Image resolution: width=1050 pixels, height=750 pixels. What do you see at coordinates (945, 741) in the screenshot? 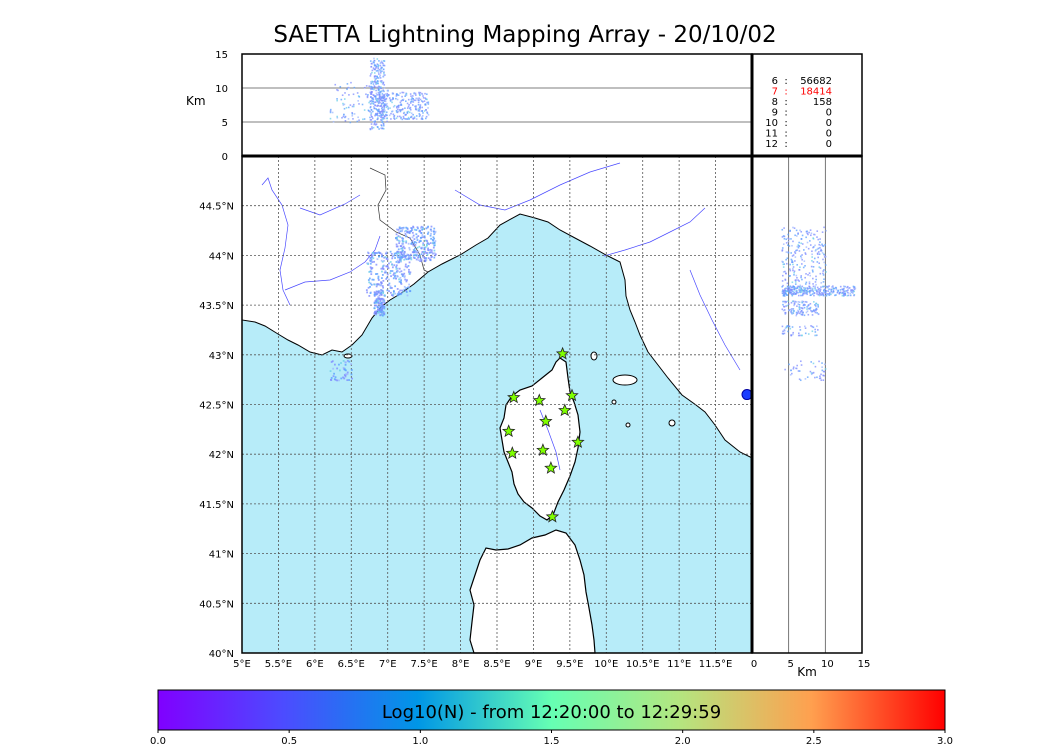
I see `colorbar-tick-label: 3.0` at bounding box center [945, 741].